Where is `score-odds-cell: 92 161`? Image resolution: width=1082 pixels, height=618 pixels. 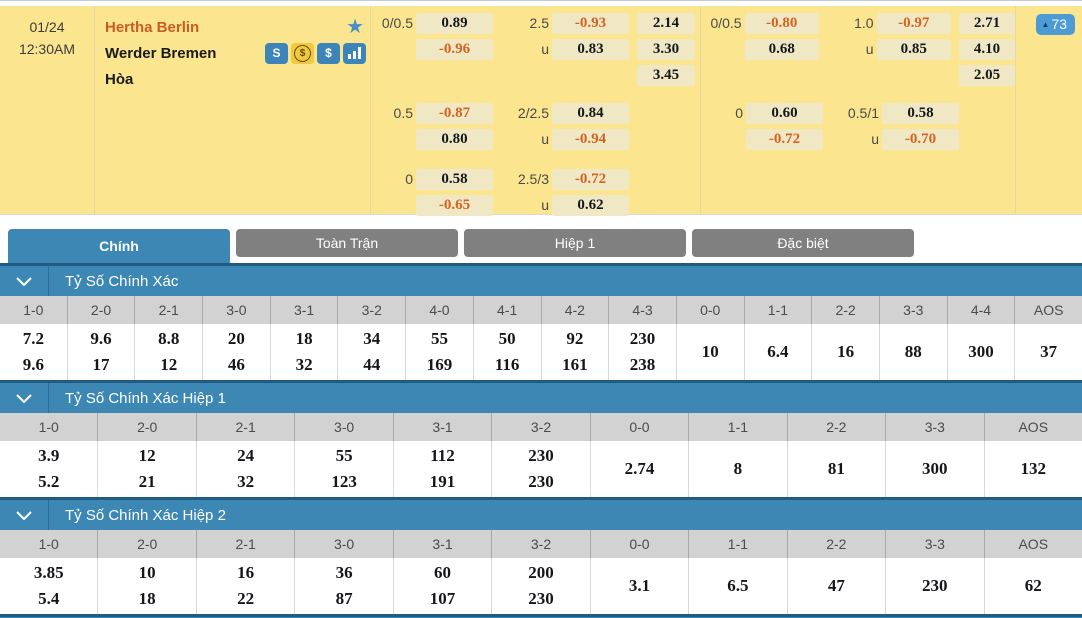 score-odds-cell: 92 161 is located at coordinates (576, 352).